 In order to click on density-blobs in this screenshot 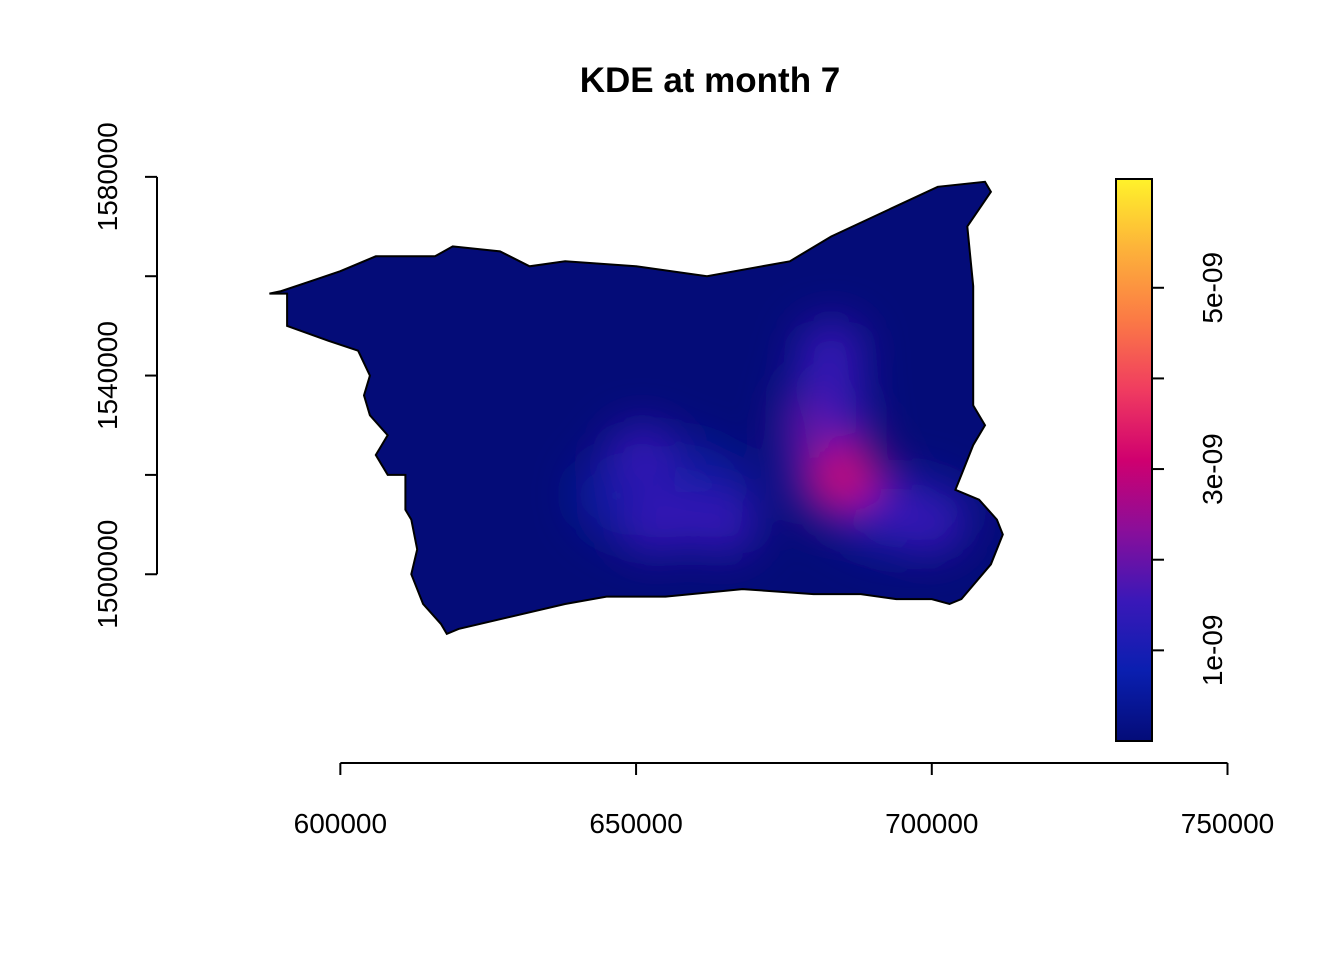, I will do `click(774, 437)`.